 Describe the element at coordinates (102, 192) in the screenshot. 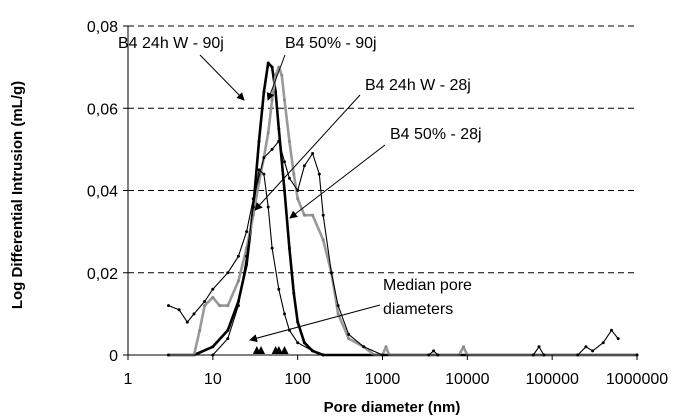

I see `y-tick-label: 0,04` at that location.